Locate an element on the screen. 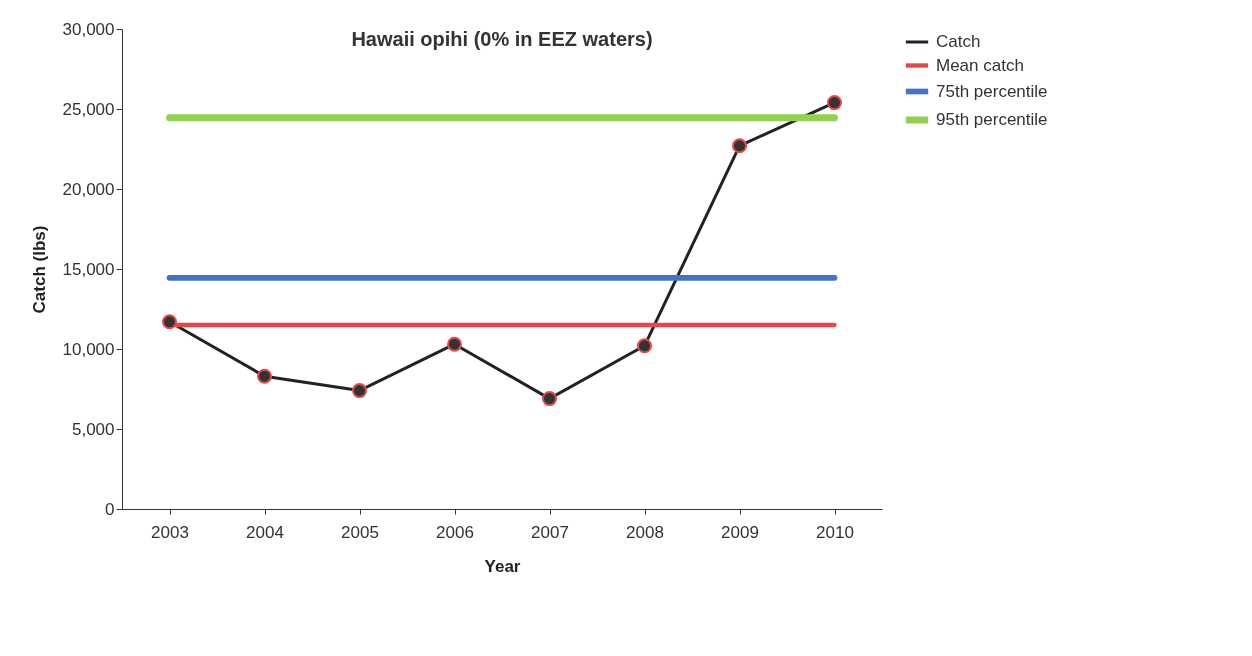  x-tick-label: 2005 is located at coordinates (360, 532).